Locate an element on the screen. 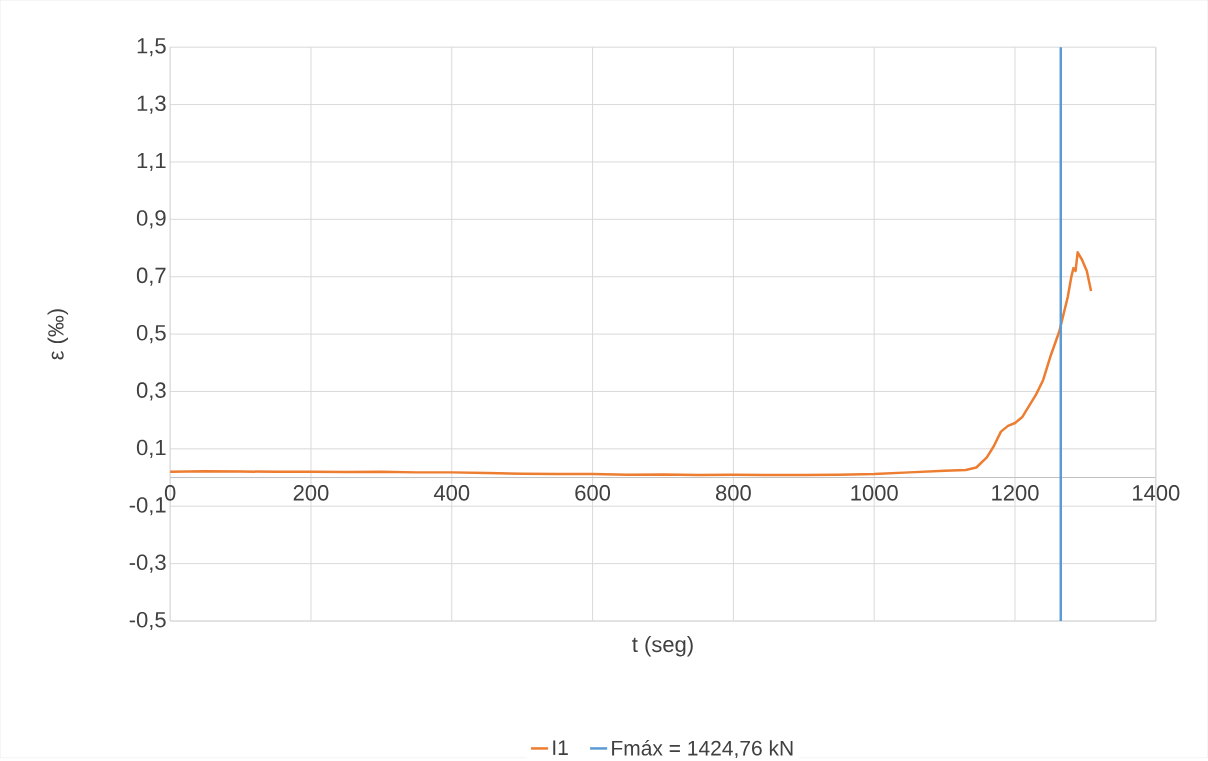  y-tick-label: 0,7 is located at coordinates (151, 276).